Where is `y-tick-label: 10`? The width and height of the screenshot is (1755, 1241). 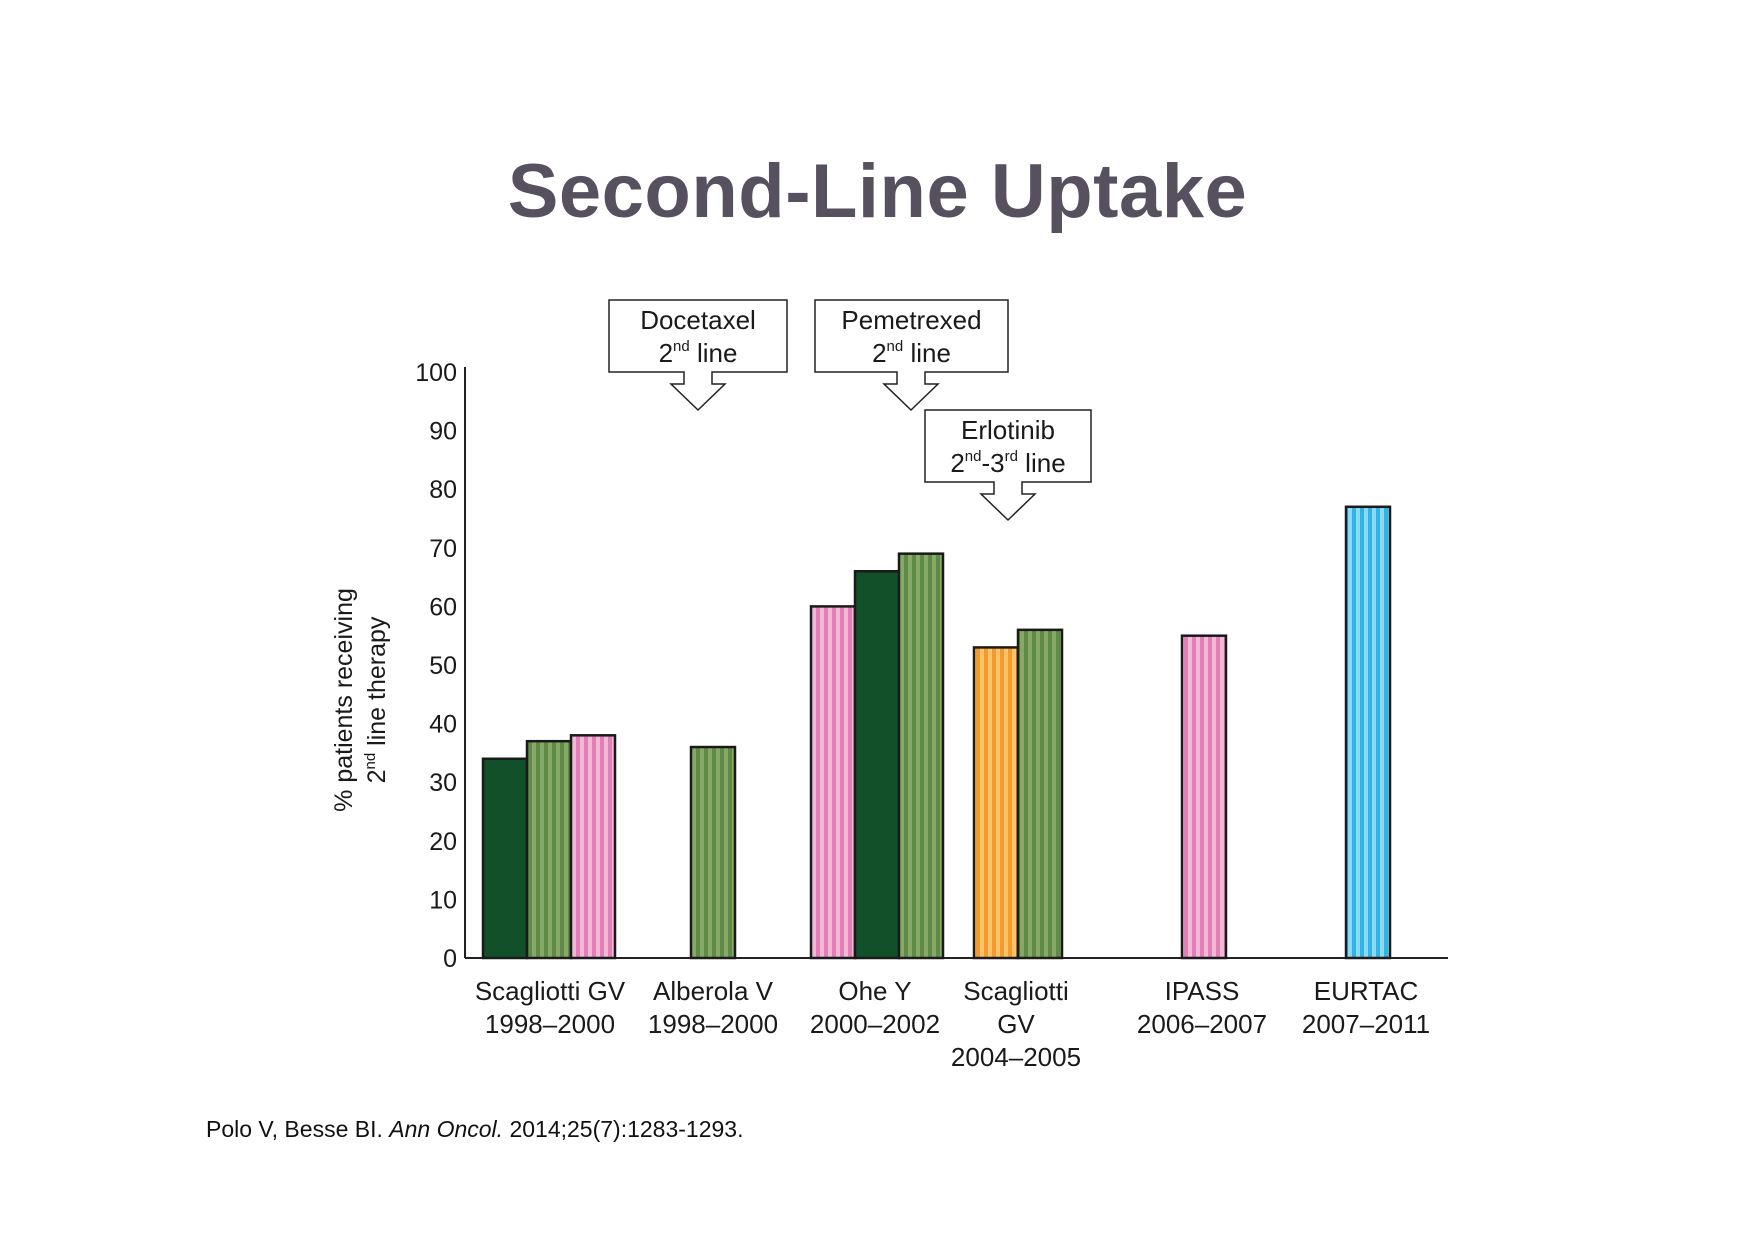
y-tick-label: 10 is located at coordinates (443, 900).